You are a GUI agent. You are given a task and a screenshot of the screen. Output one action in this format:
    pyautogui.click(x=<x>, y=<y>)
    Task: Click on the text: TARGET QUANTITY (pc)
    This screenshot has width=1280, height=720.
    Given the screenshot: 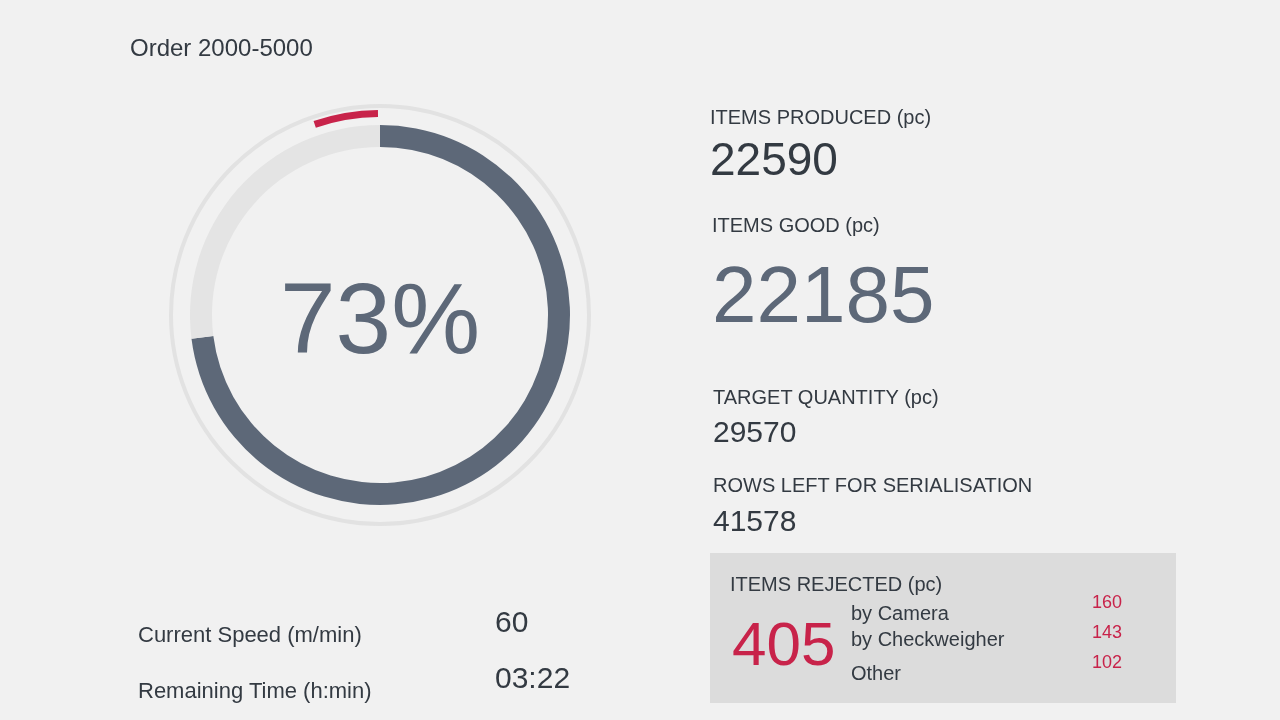 What is the action you would take?
    pyautogui.click(x=826, y=397)
    